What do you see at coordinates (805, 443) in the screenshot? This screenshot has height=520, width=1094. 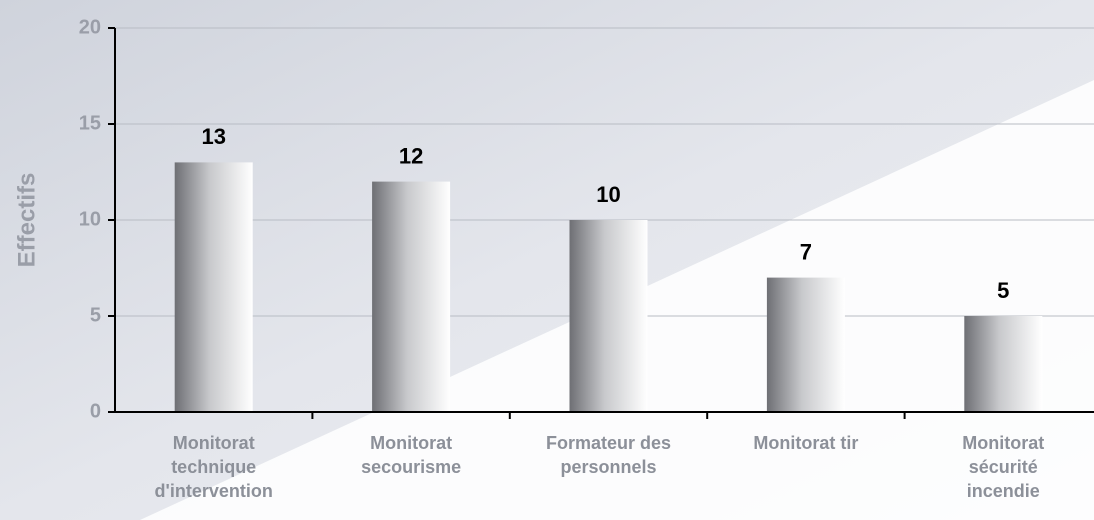 I see `x-tick-label: Monitorat tir` at bounding box center [805, 443].